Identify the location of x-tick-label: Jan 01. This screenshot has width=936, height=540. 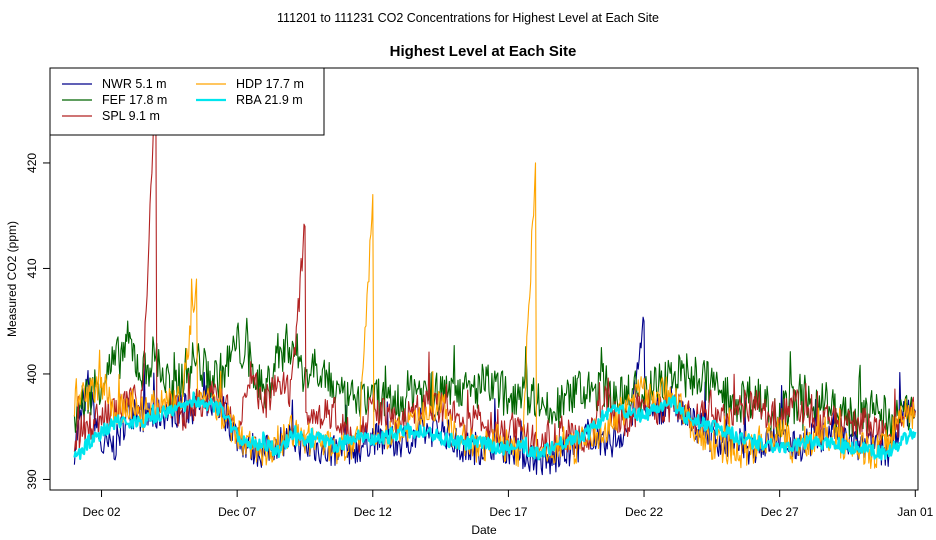
(915, 512).